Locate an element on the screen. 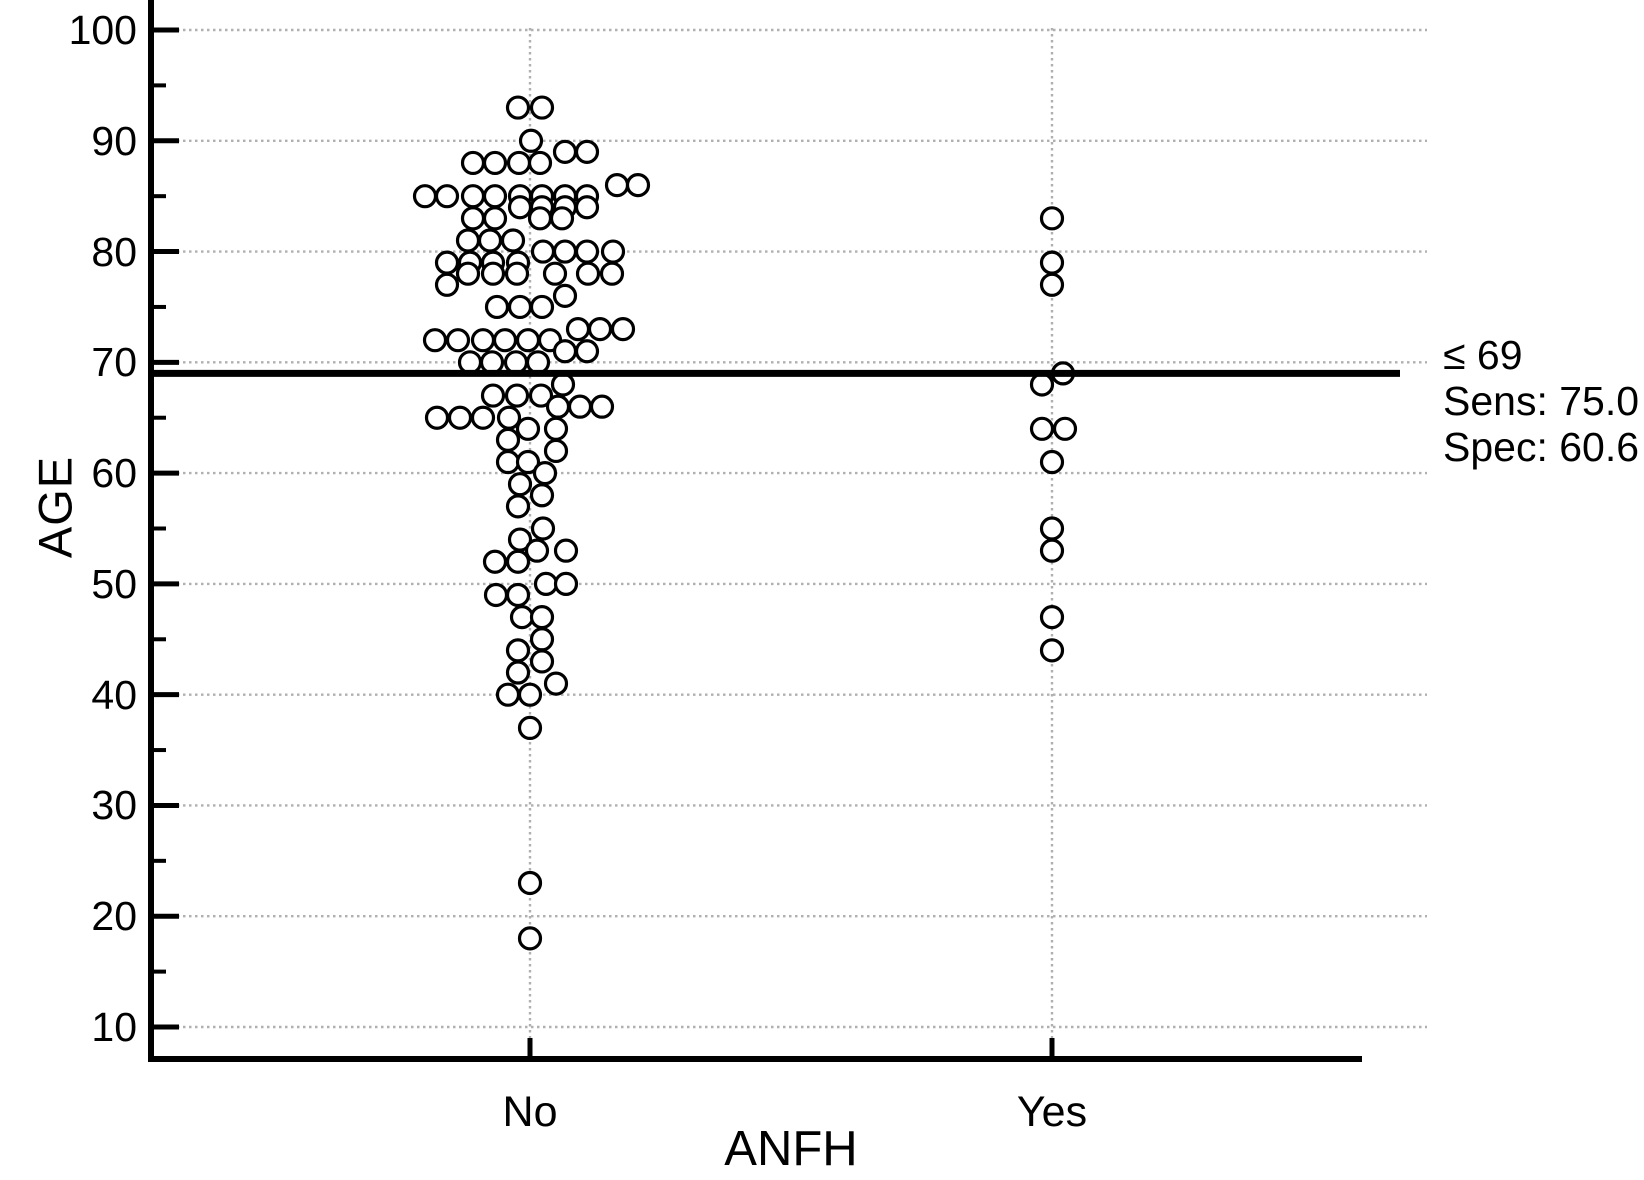 This screenshot has width=1644, height=1180. y-tick-label: 70 is located at coordinates (114, 362).